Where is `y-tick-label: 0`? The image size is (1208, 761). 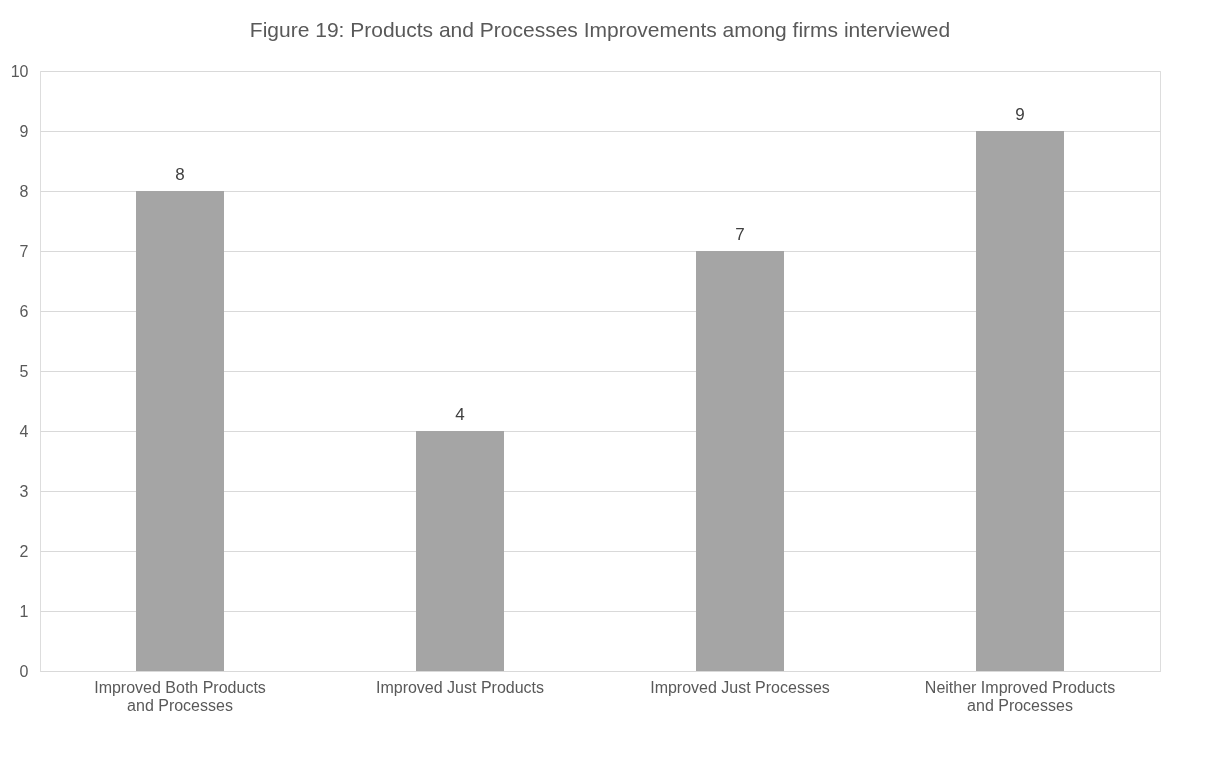 y-tick-label: 0 is located at coordinates (24, 671).